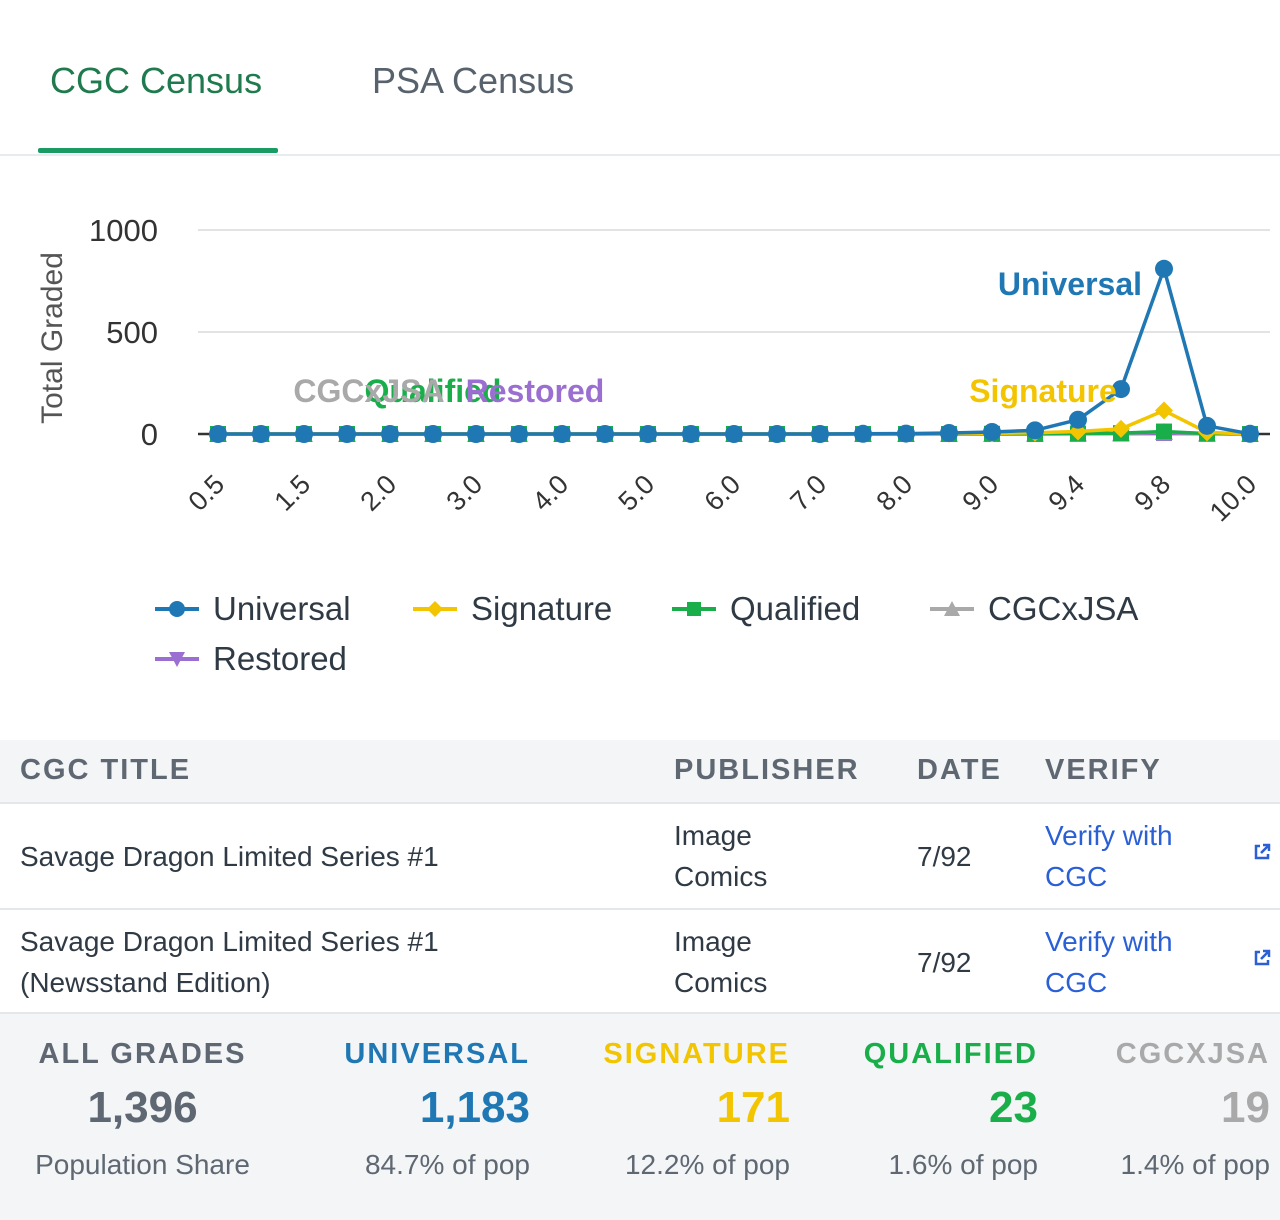 Image resolution: width=1280 pixels, height=1220 pixels. I want to click on data-point-qualified, so click(1164, 431).